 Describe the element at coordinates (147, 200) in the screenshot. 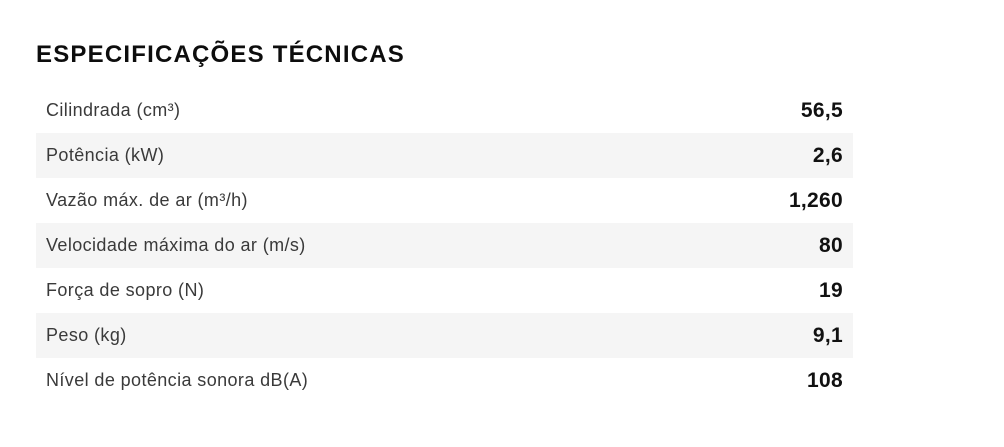

I see `spec-label: Vazão máx. de ar (m³/h)` at that location.